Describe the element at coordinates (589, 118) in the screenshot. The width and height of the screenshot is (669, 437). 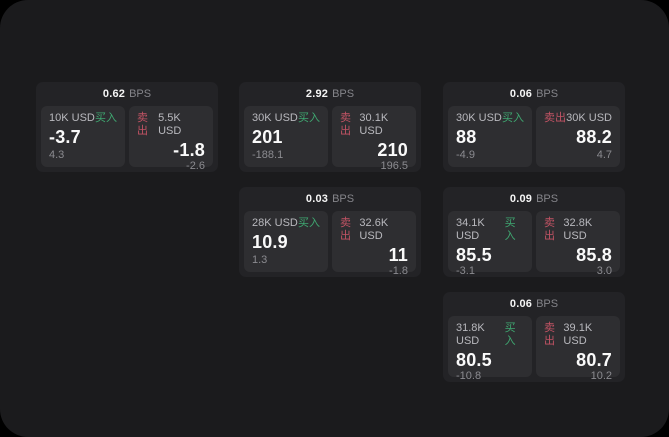
I see `sell-amount: 30K USD` at that location.